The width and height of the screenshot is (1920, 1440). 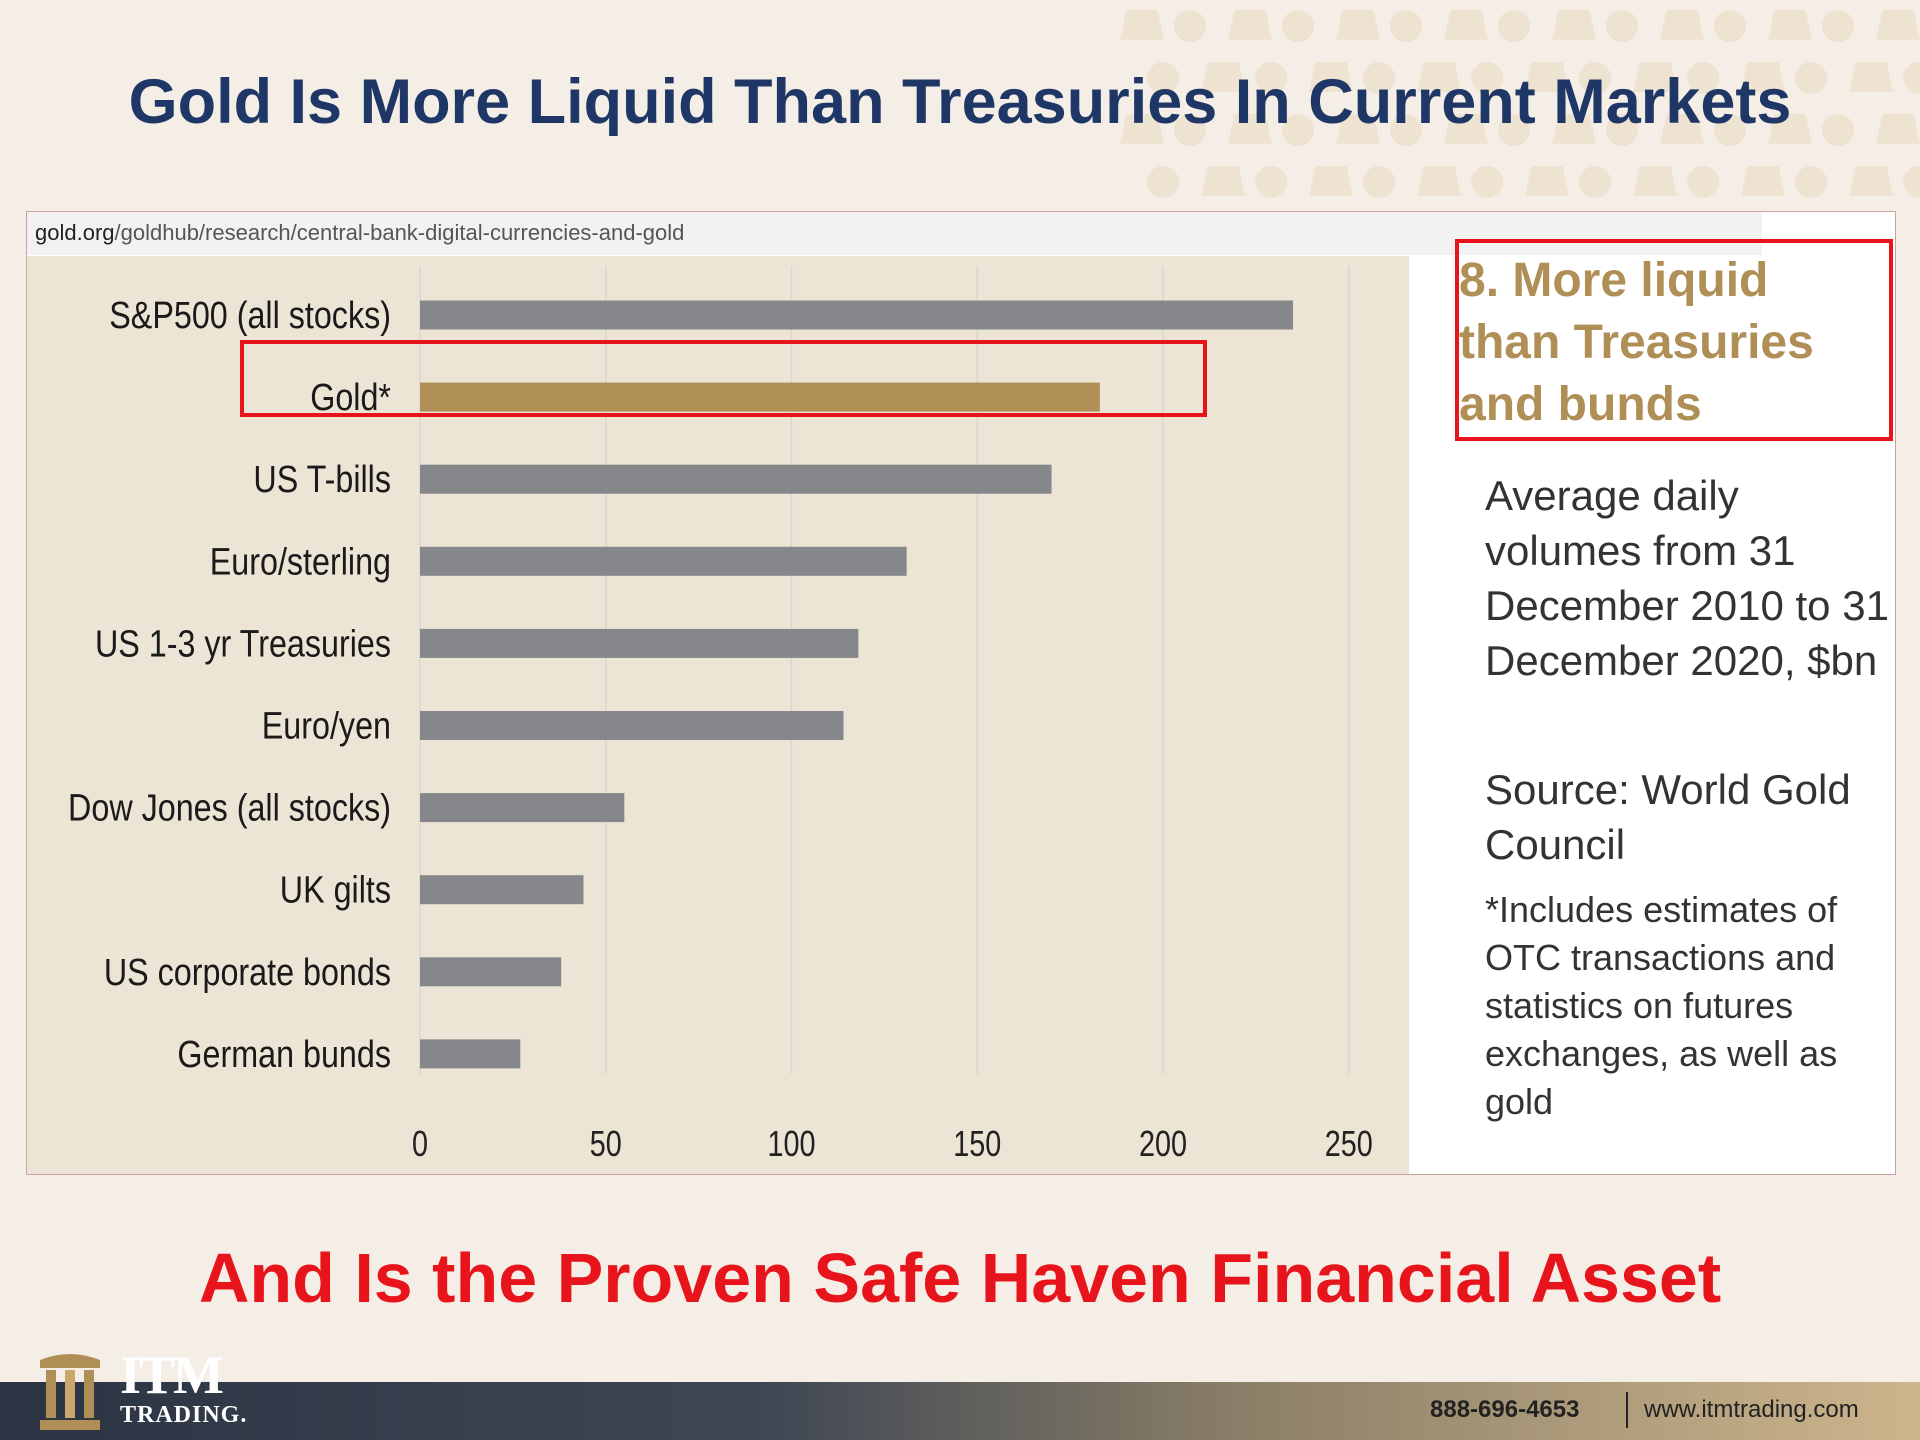 What do you see at coordinates (420, 1143) in the screenshot?
I see `x-tick-label: 0` at bounding box center [420, 1143].